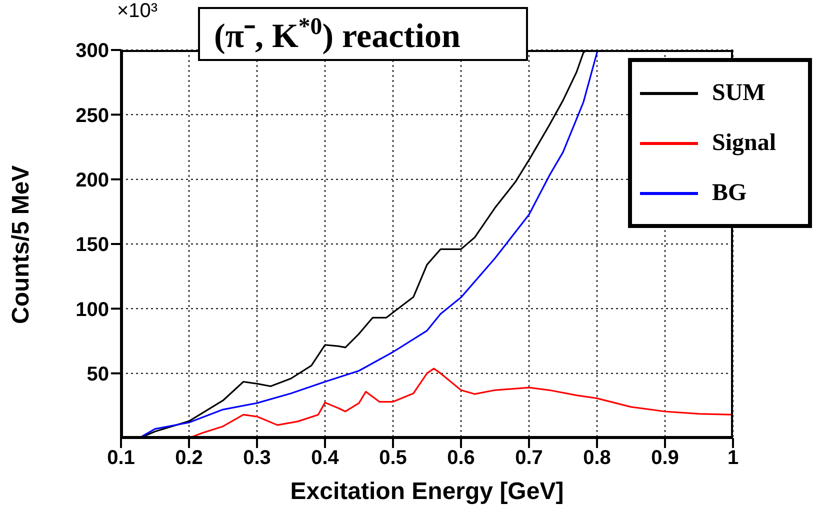 The height and width of the screenshot is (513, 814). What do you see at coordinates (461, 458) in the screenshot?
I see `x-tick-label: 0.6` at bounding box center [461, 458].